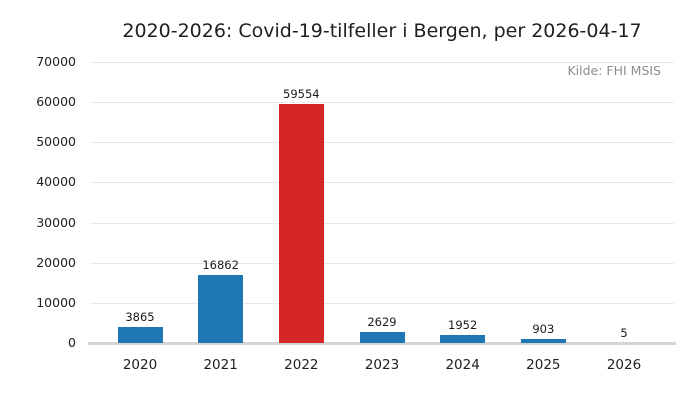 The height and width of the screenshot is (400, 700). Describe the element at coordinates (301, 365) in the screenshot. I see `x-tick-label-2022: 2022` at that location.